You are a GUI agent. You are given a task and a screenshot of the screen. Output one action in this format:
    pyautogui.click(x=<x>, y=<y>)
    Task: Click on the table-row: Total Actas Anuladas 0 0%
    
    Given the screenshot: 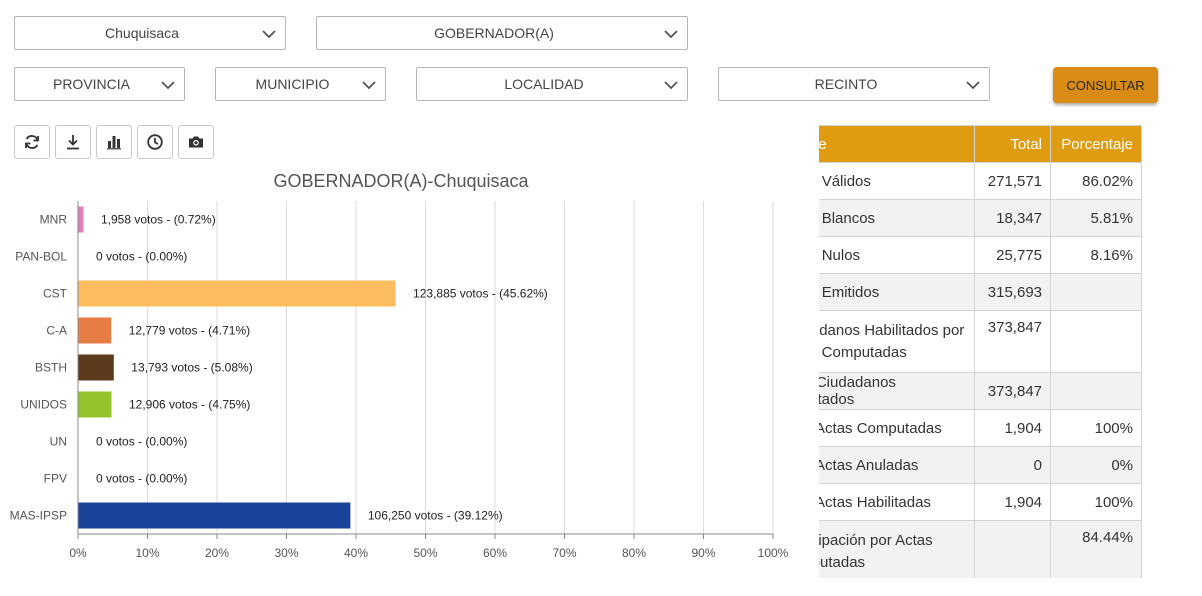 What is the action you would take?
    pyautogui.click(x=980, y=465)
    